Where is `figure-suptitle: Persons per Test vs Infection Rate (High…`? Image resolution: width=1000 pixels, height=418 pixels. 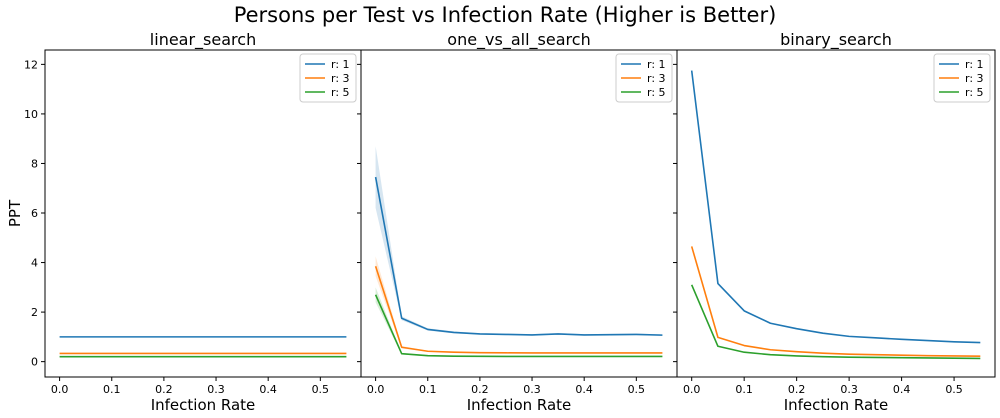
figure-suptitle: Persons per Test vs Infection Rate (High… is located at coordinates (505, 15).